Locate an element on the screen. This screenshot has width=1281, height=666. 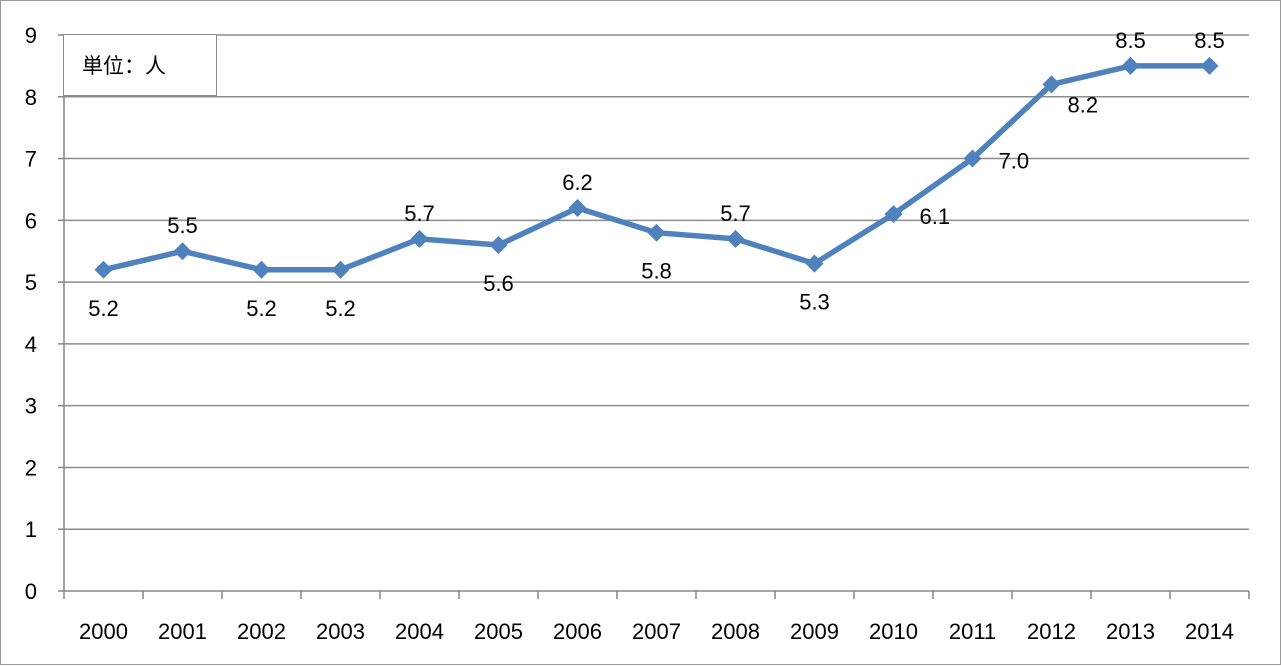
data-label: 6.2 is located at coordinates (577, 182).